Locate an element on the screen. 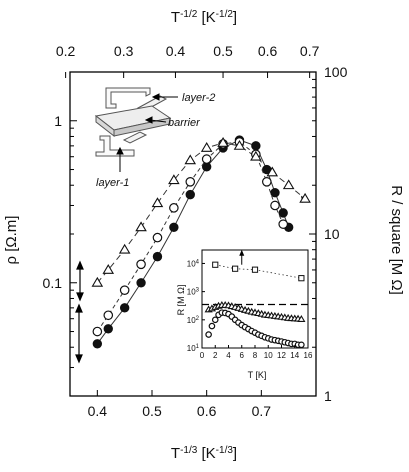 Image resolution: width=409 pixels, height=472 pixels. x-bottom-tick-label: 0.4 is located at coordinates (98, 411).